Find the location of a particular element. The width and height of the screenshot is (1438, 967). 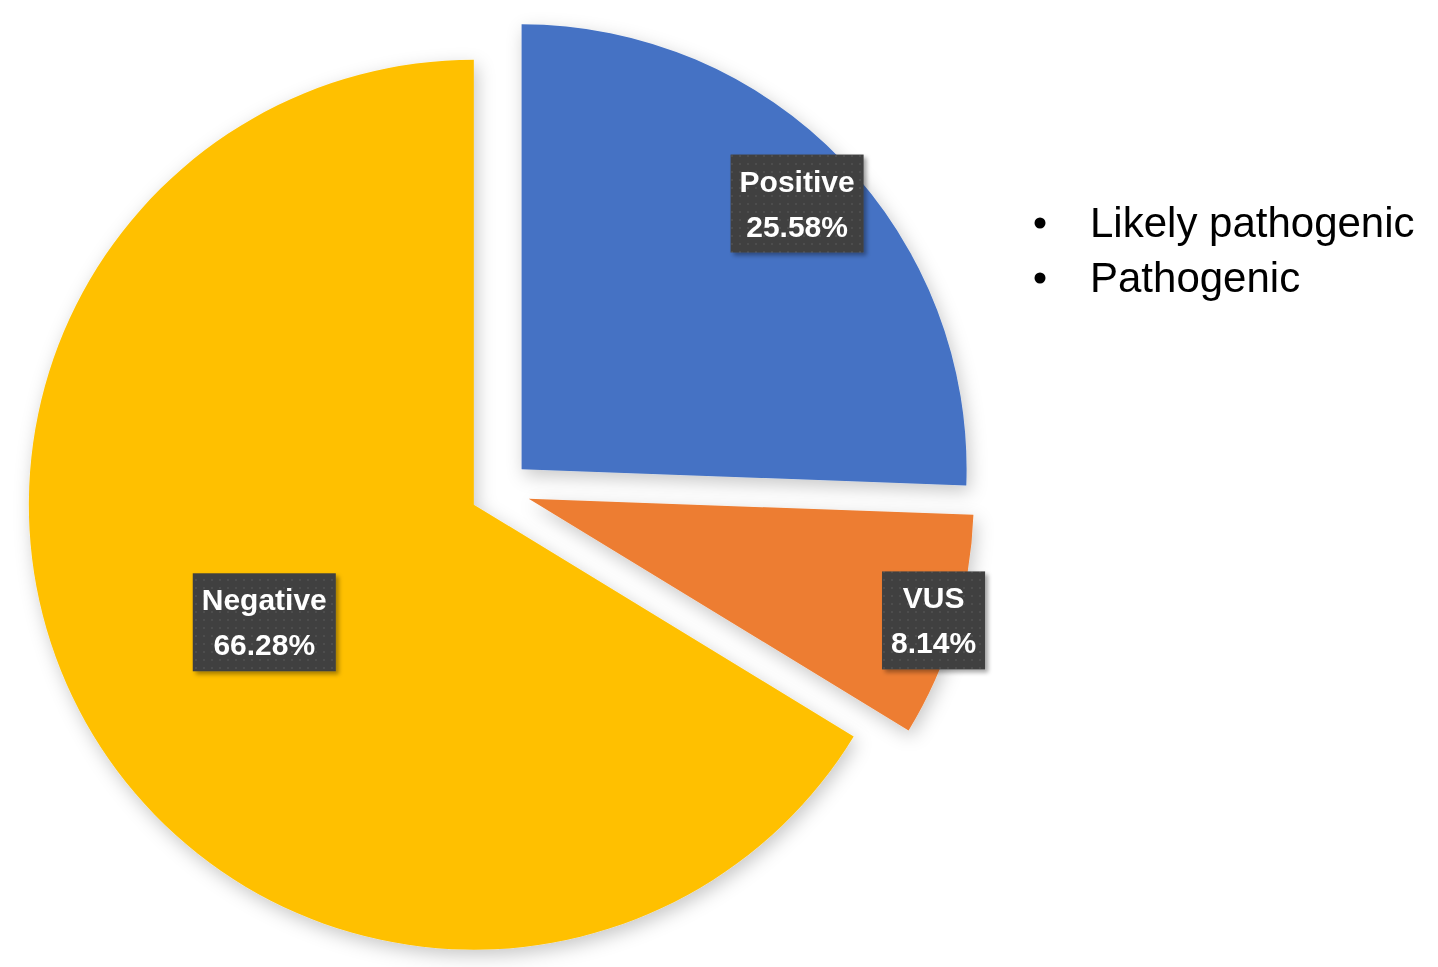

data-label: 8.14% is located at coordinates (934, 643).